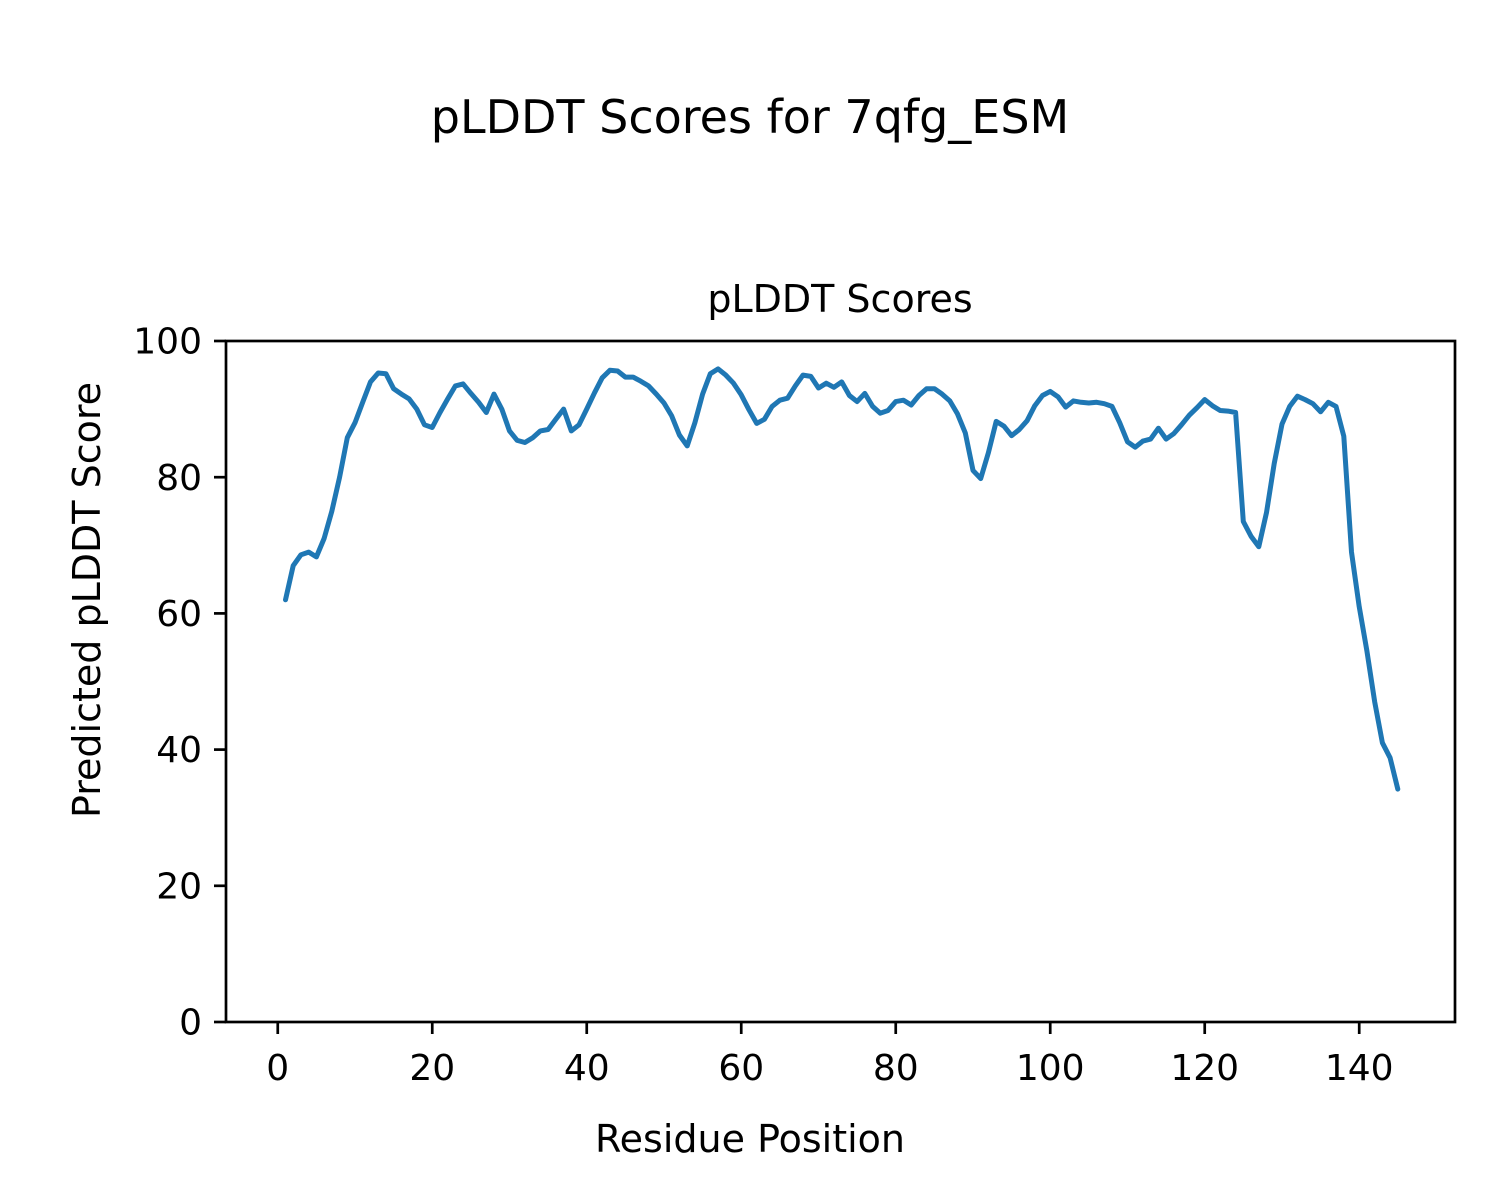 Image resolution: width=1500 pixels, height=1204 pixels. I want to click on x-tick-label: 0, so click(277, 1068).